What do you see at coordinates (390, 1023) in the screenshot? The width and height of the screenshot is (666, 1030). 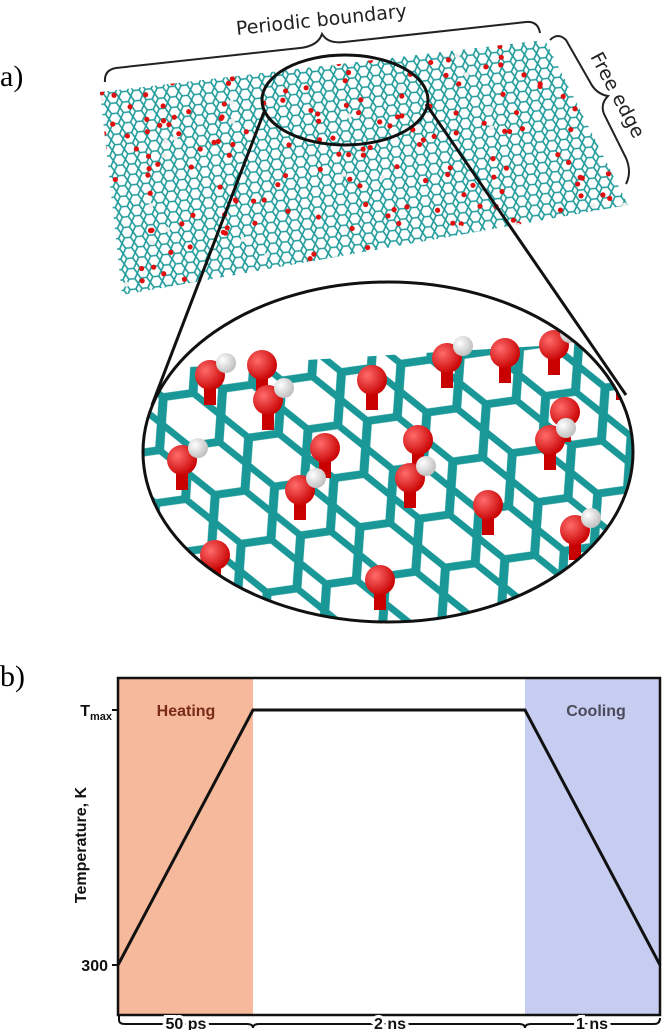 I see `duration-label: 2 ns` at bounding box center [390, 1023].